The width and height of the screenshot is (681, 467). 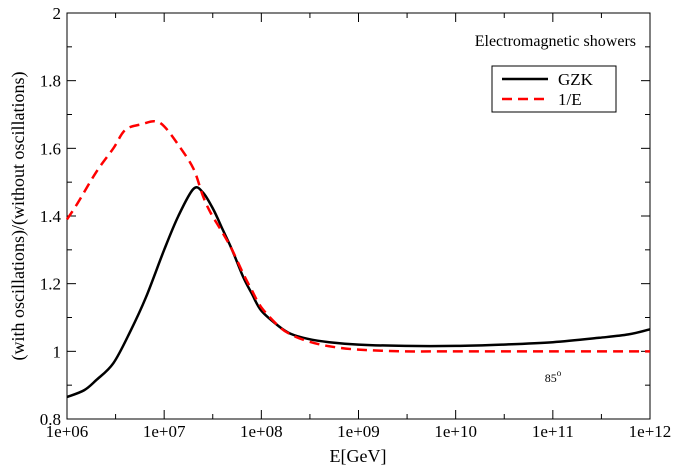 I want to click on y-tick-label: 0.8, so click(x=50, y=419).